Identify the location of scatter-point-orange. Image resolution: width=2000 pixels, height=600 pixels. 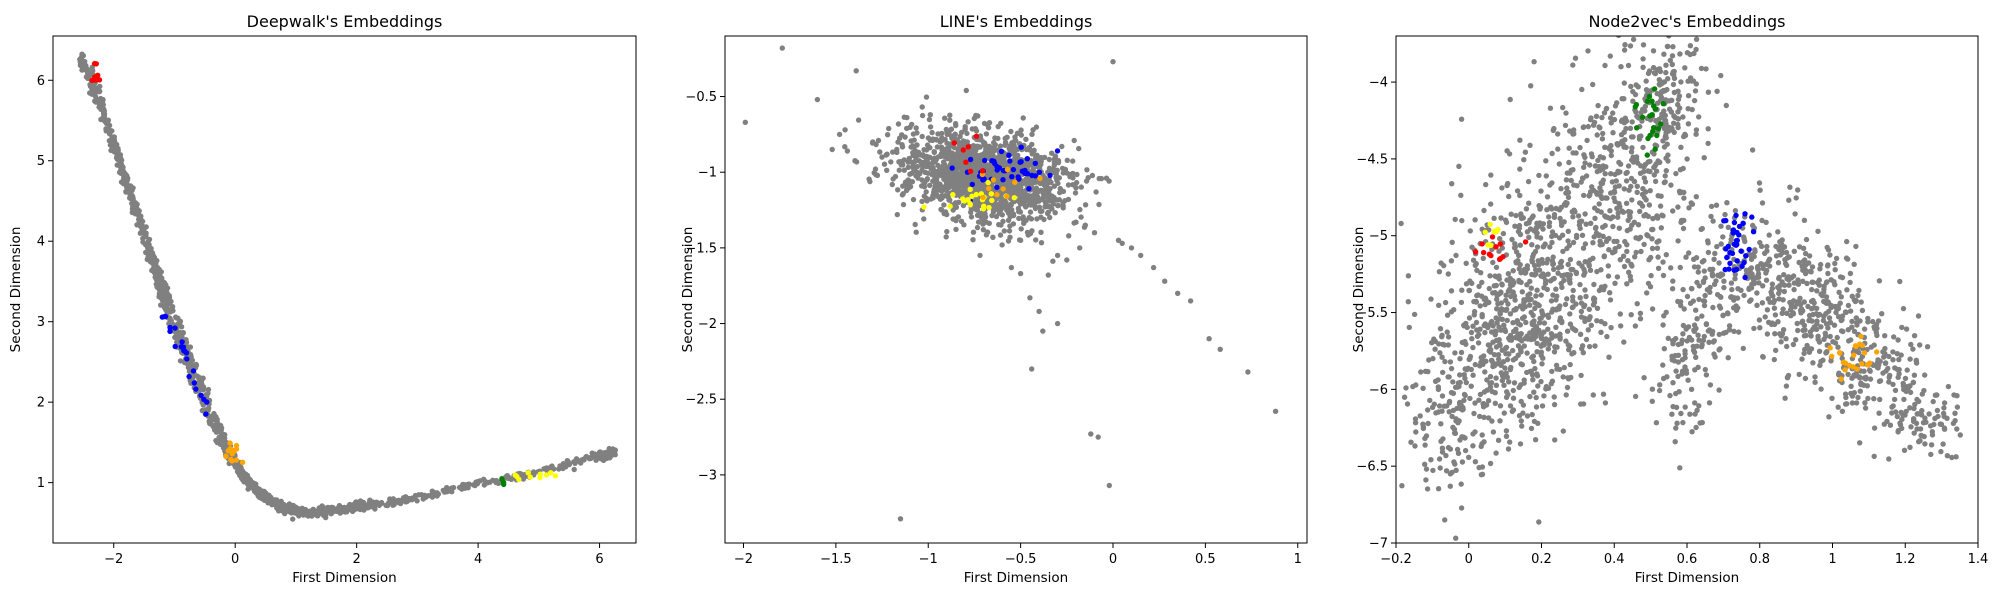
(232, 454).